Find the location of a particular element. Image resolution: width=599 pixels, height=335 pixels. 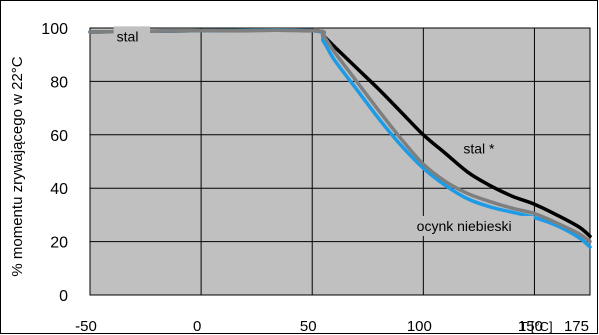

series-annotation: stal * is located at coordinates (479, 148).